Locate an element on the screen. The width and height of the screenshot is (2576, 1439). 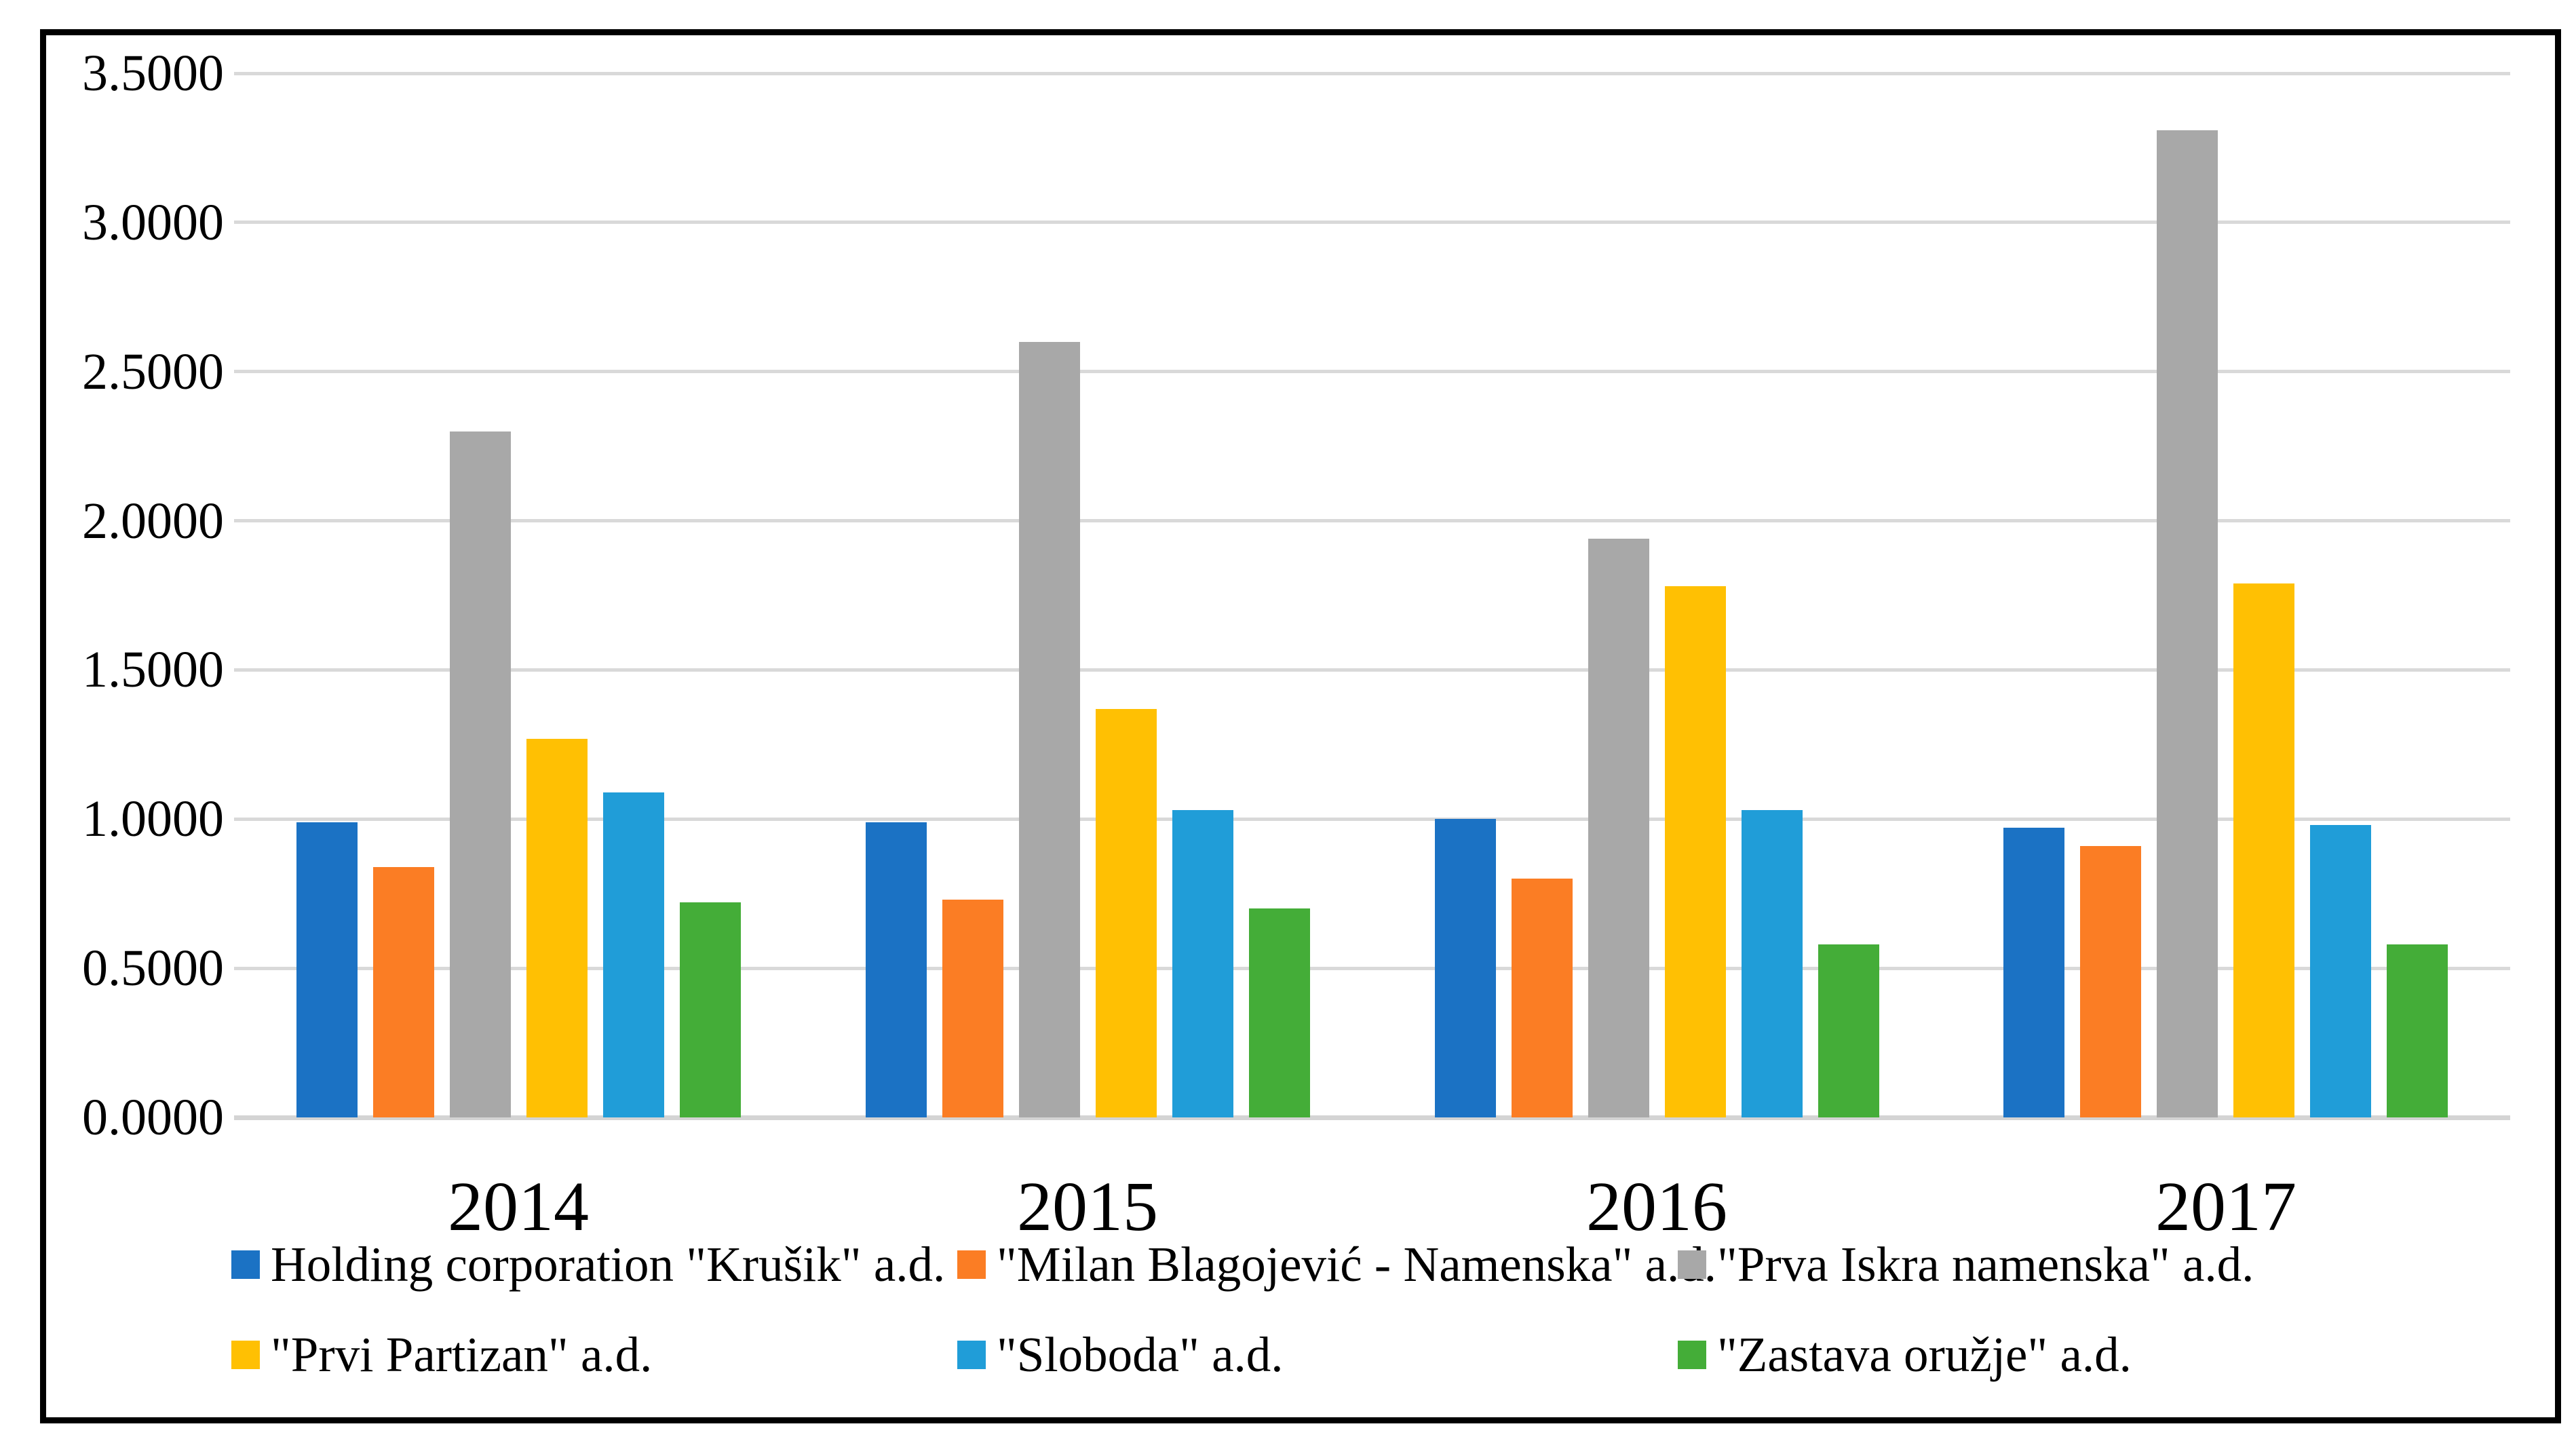
legend-label: "Prvi Partizan" a.d. is located at coordinates (462, 1354).